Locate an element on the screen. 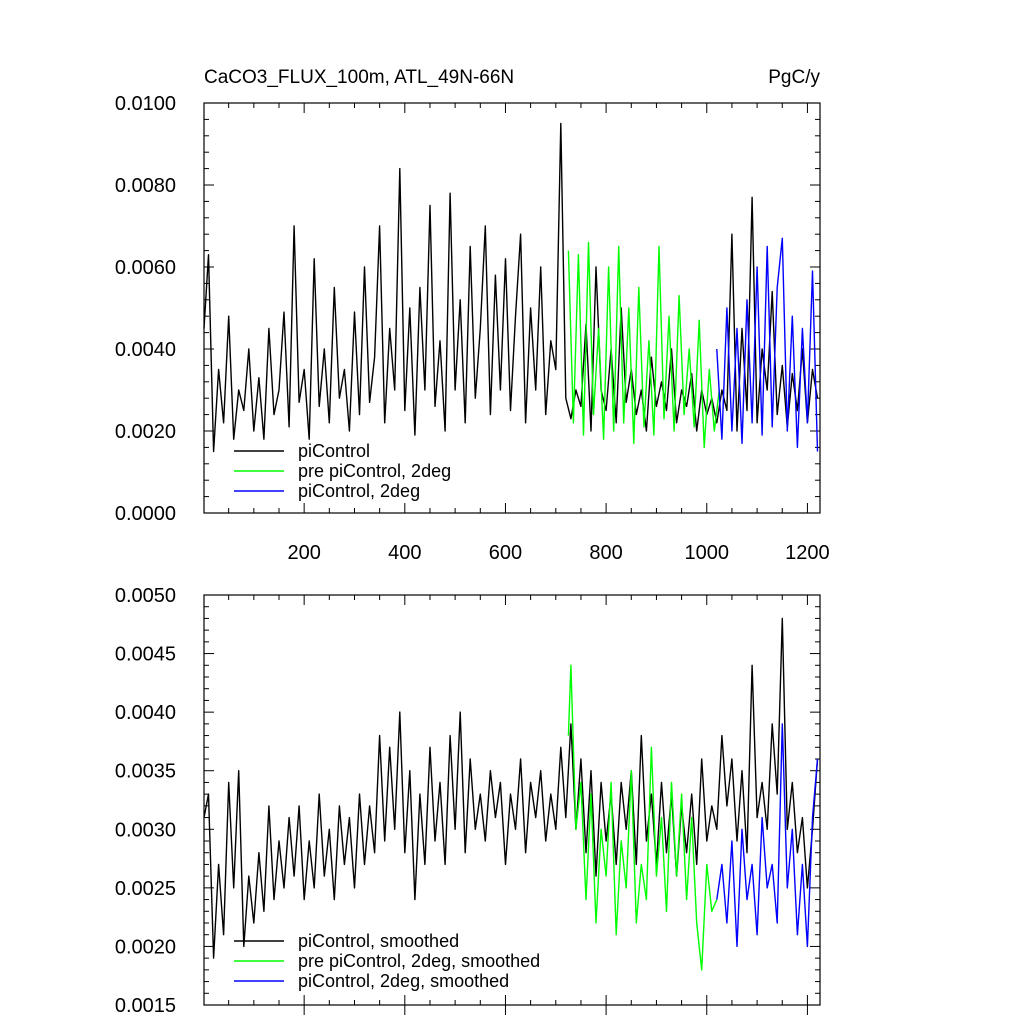  top-y-tick-label: 0.0000 is located at coordinates (145, 514).